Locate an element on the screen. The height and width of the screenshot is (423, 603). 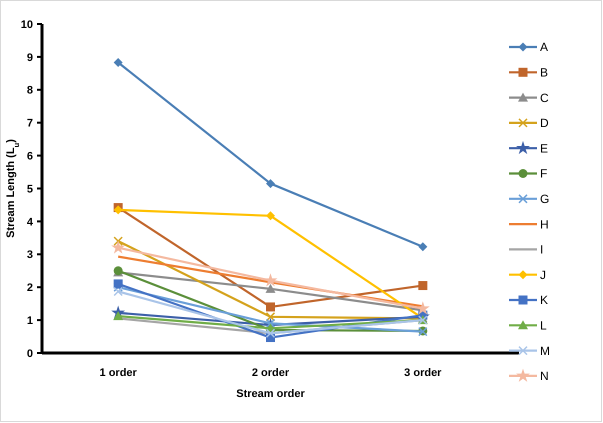
x-tick-label: 1 order is located at coordinates (119, 373).